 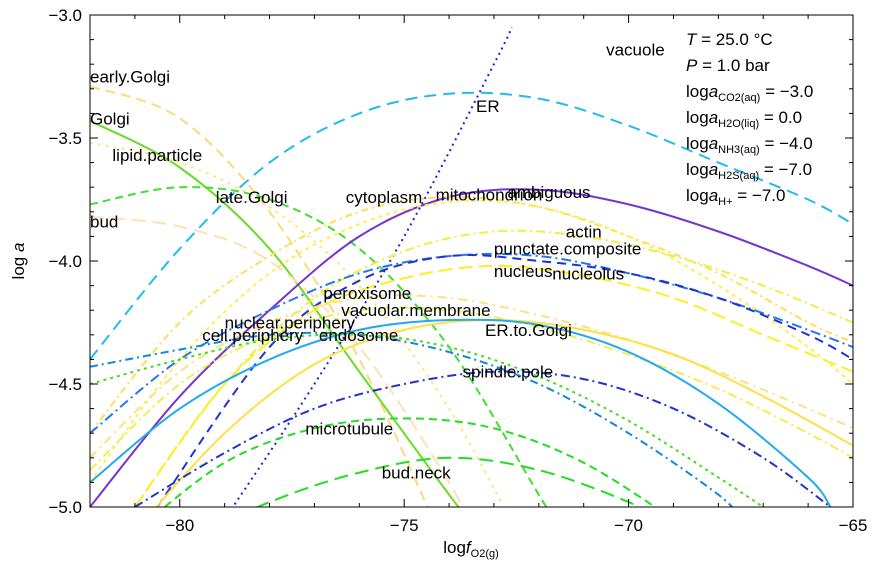 What do you see at coordinates (635, 49) in the screenshot?
I see `series-label-vacuole: vacuole` at bounding box center [635, 49].